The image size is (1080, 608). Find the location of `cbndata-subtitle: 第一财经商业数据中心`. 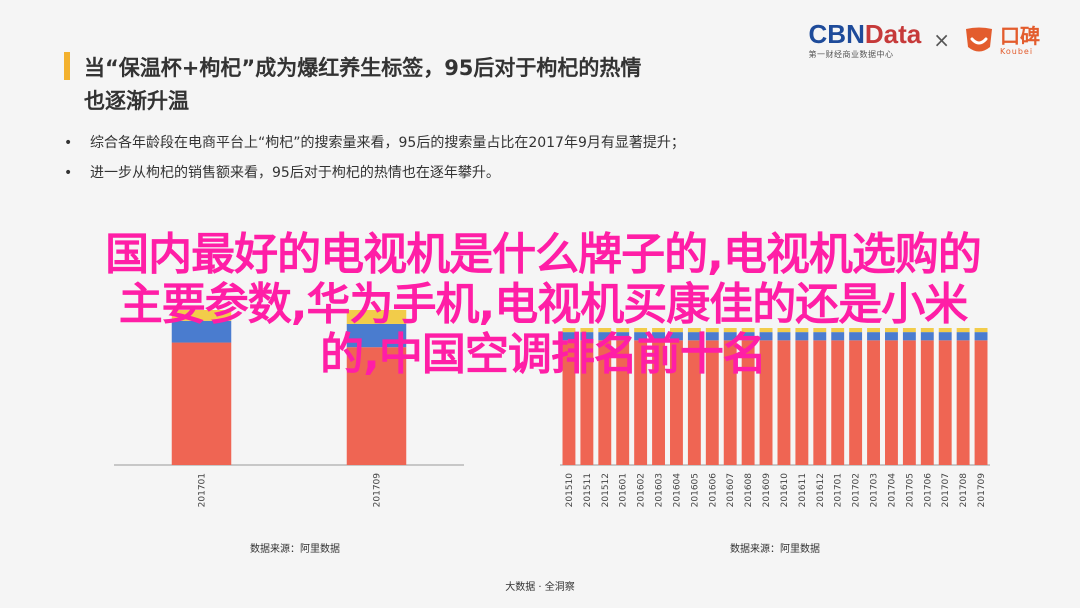

cbndata-subtitle: 第一财经商业数据中心 is located at coordinates (851, 54).